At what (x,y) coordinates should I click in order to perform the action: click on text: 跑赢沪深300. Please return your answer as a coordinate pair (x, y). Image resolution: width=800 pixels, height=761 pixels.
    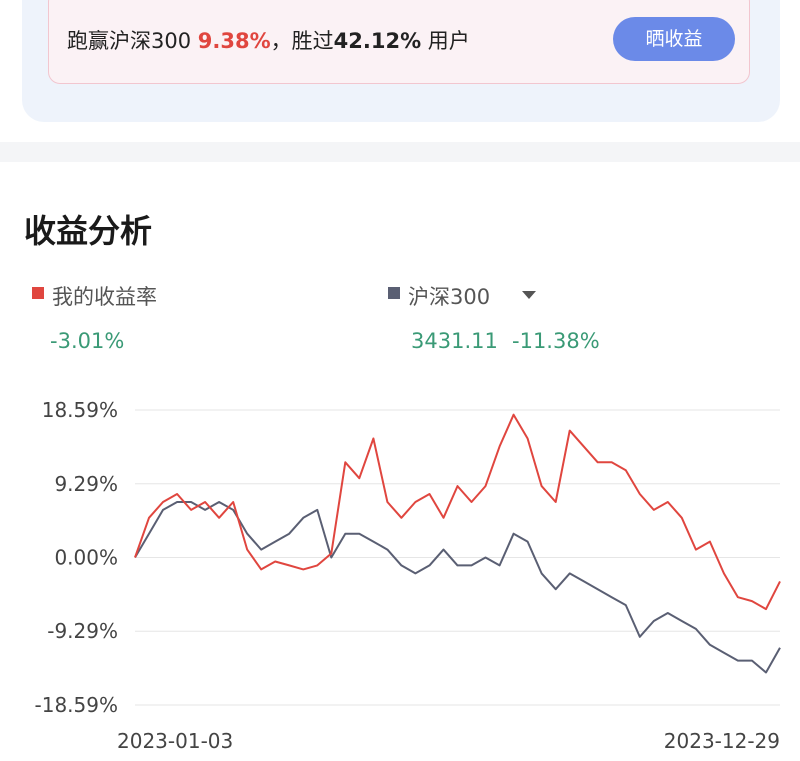
    Looking at the image, I should click on (129, 41).